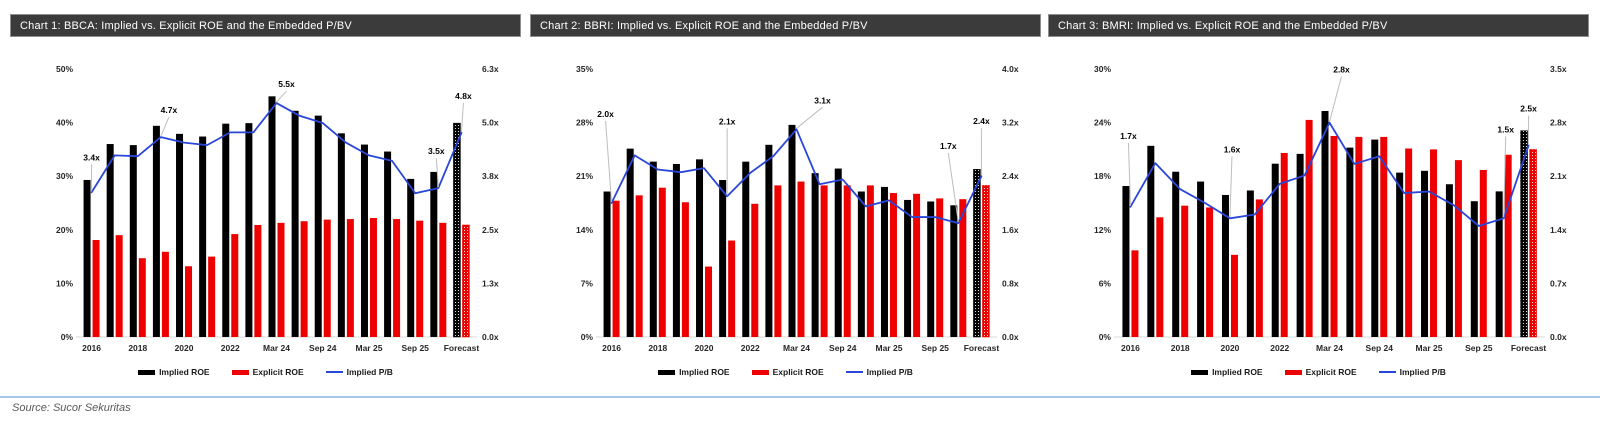 The height and width of the screenshot is (432, 1600). I want to click on right-axis-tick-label: 2.8x, so click(1558, 123).